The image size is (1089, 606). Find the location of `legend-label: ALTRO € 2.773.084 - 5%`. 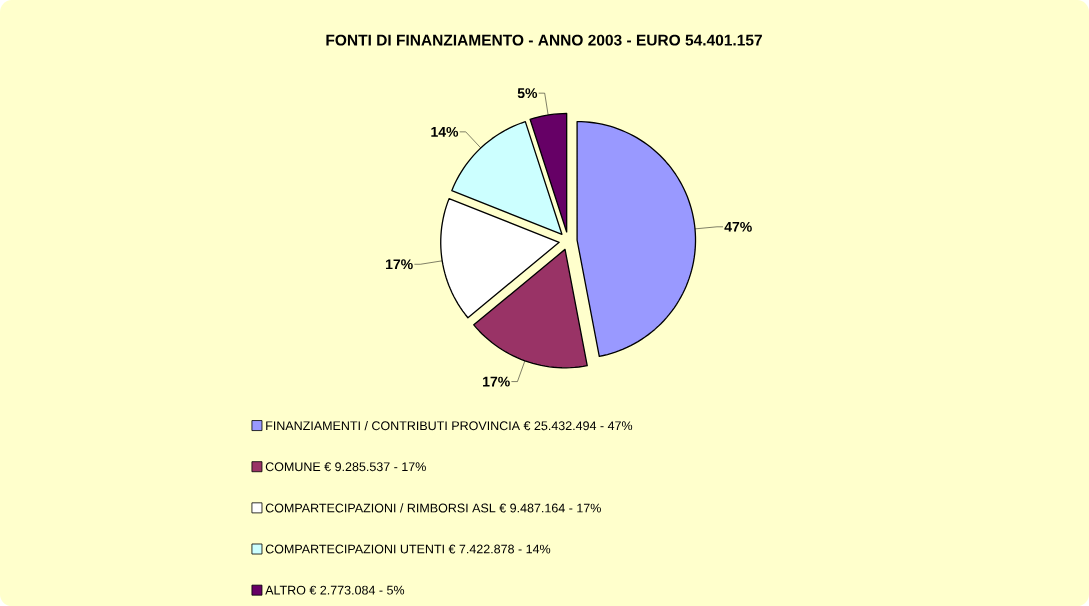

legend-label: ALTRO € 2.773.084 - 5% is located at coordinates (335, 590).